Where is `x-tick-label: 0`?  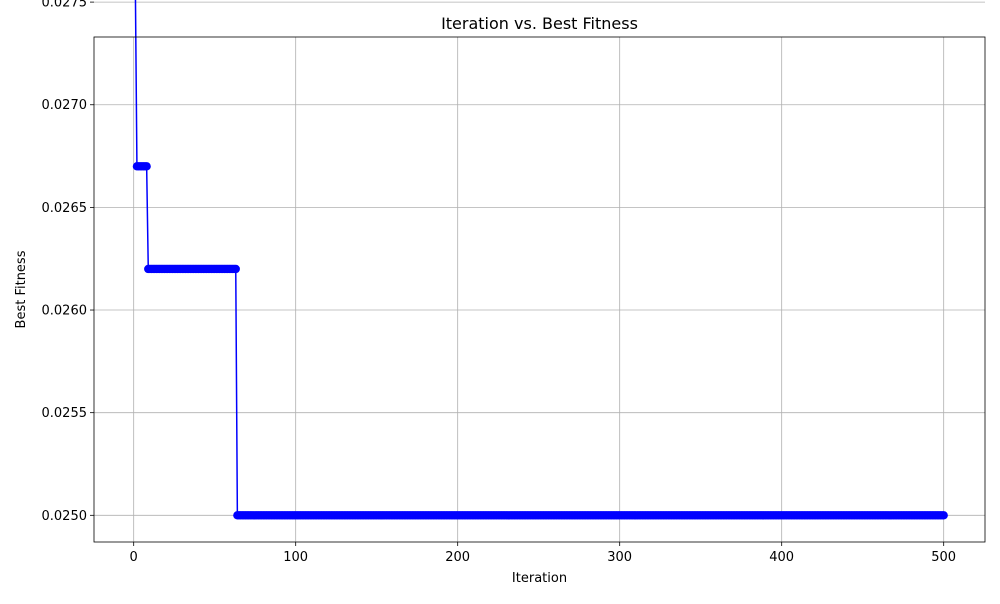 x-tick-label: 0 is located at coordinates (134, 557).